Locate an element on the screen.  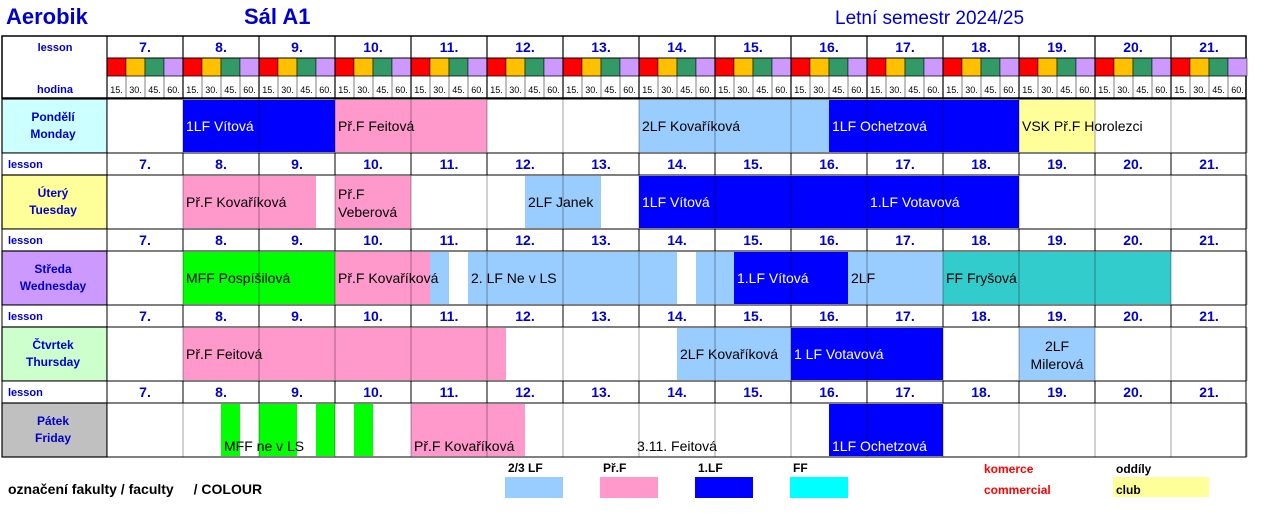
block-label: MFF ne v LS is located at coordinates (264, 446).